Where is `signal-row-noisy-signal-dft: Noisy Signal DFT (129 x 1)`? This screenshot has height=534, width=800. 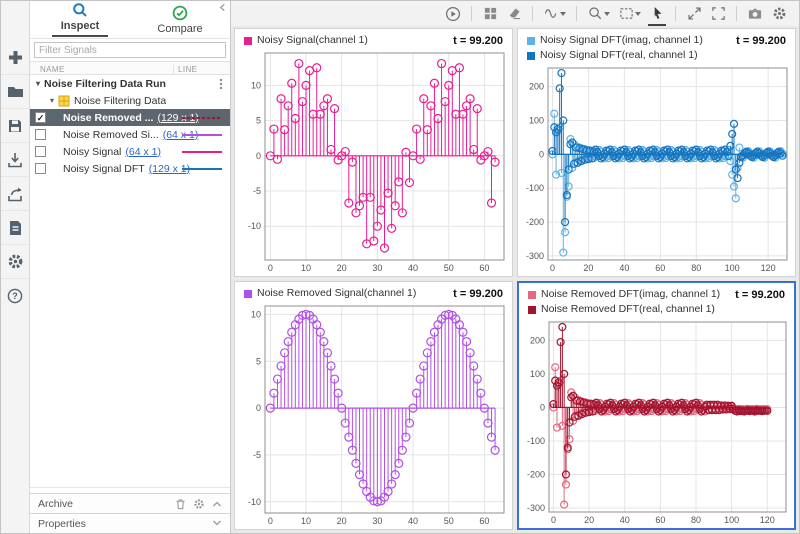 signal-row-noisy-signal-dft: Noisy Signal DFT (129 x 1) is located at coordinates (130, 168).